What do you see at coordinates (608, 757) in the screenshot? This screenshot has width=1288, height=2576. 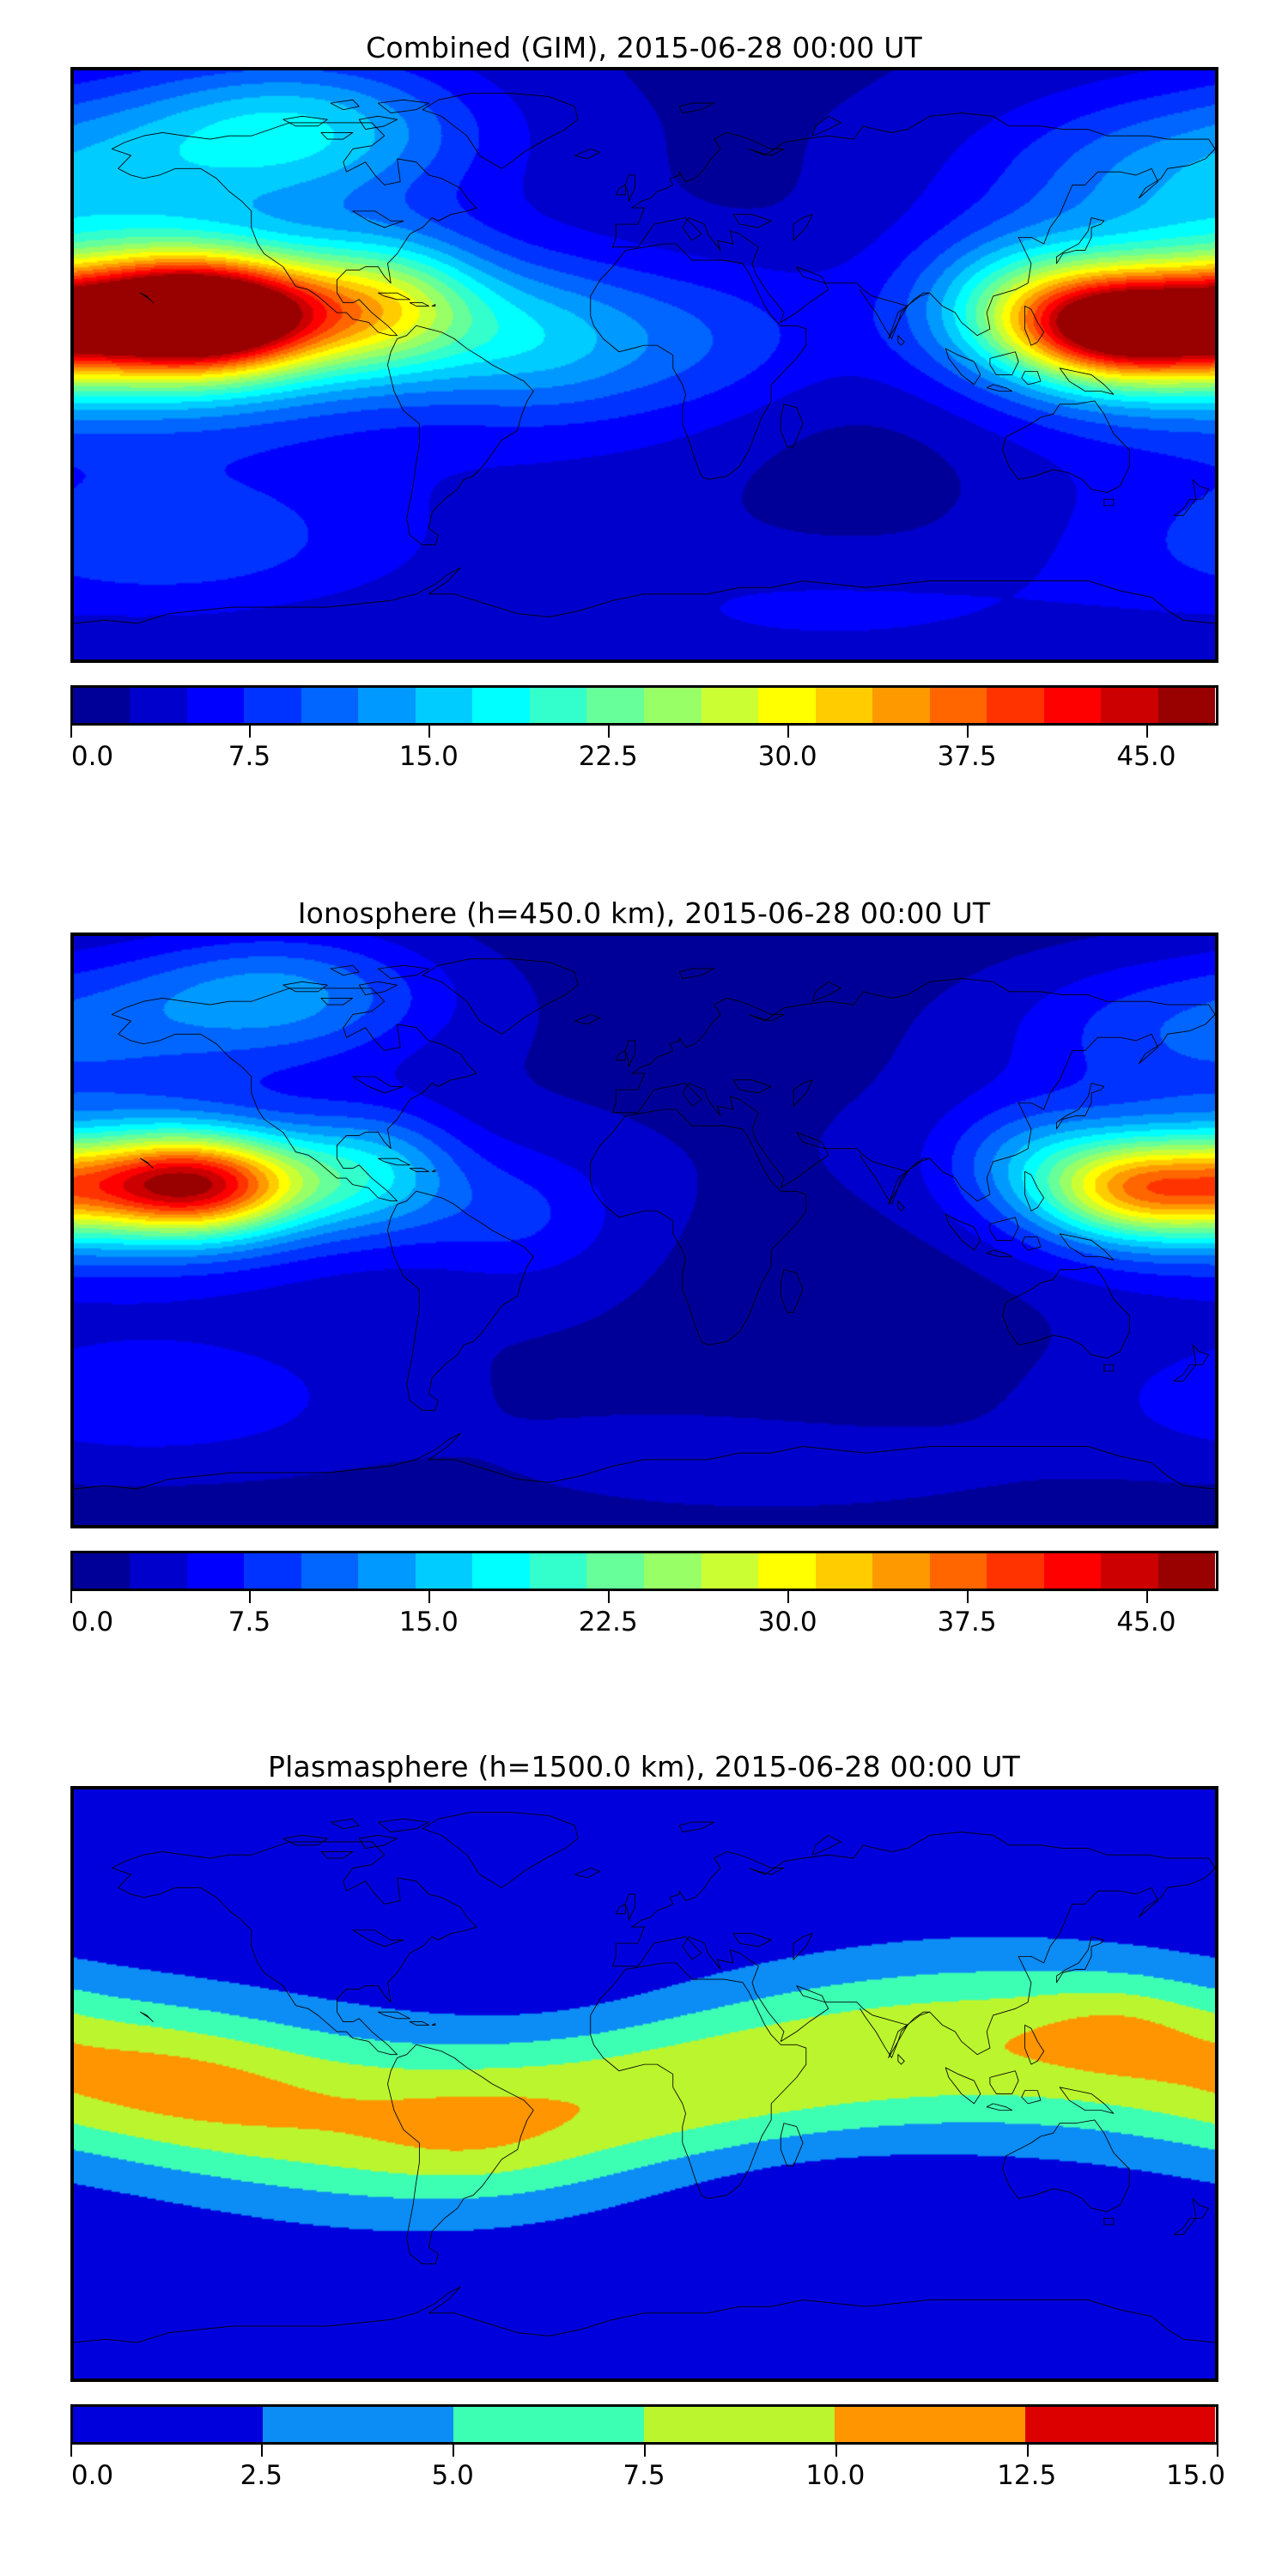 I see `colorbar-tick-label: 22.5` at bounding box center [608, 757].